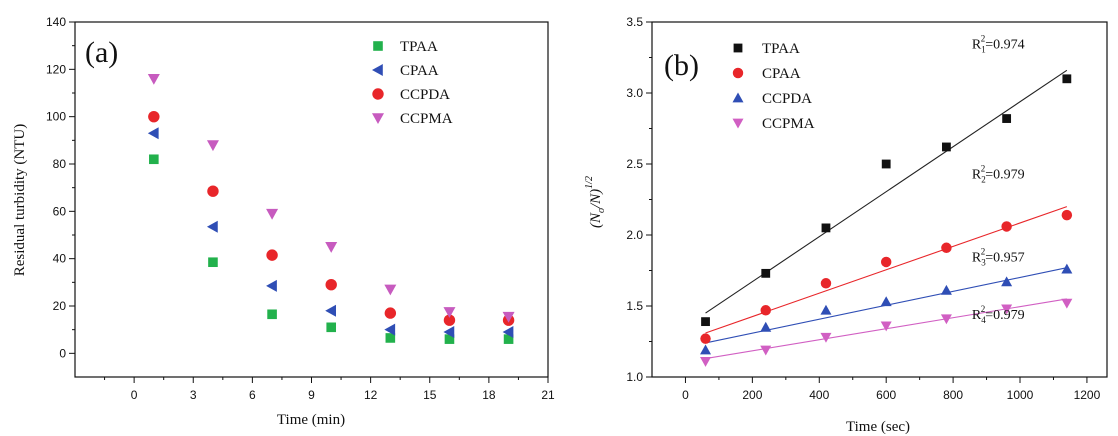 This screenshot has height=436, width=1118. I want to click on legend-a: TPAA CPAA CCPDA CCPMA, so click(412, 83).